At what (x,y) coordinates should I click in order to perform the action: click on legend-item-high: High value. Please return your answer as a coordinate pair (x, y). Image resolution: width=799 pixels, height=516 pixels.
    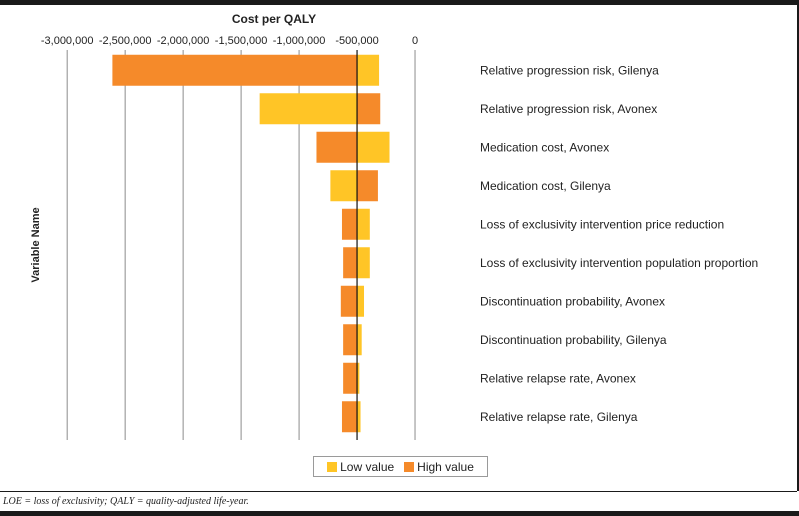
    Looking at the image, I should click on (439, 467).